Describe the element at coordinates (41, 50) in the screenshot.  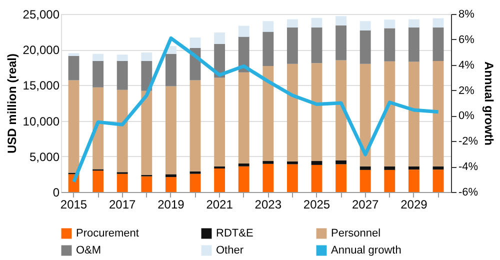
I see `y-tick-label: 20,000` at that location.